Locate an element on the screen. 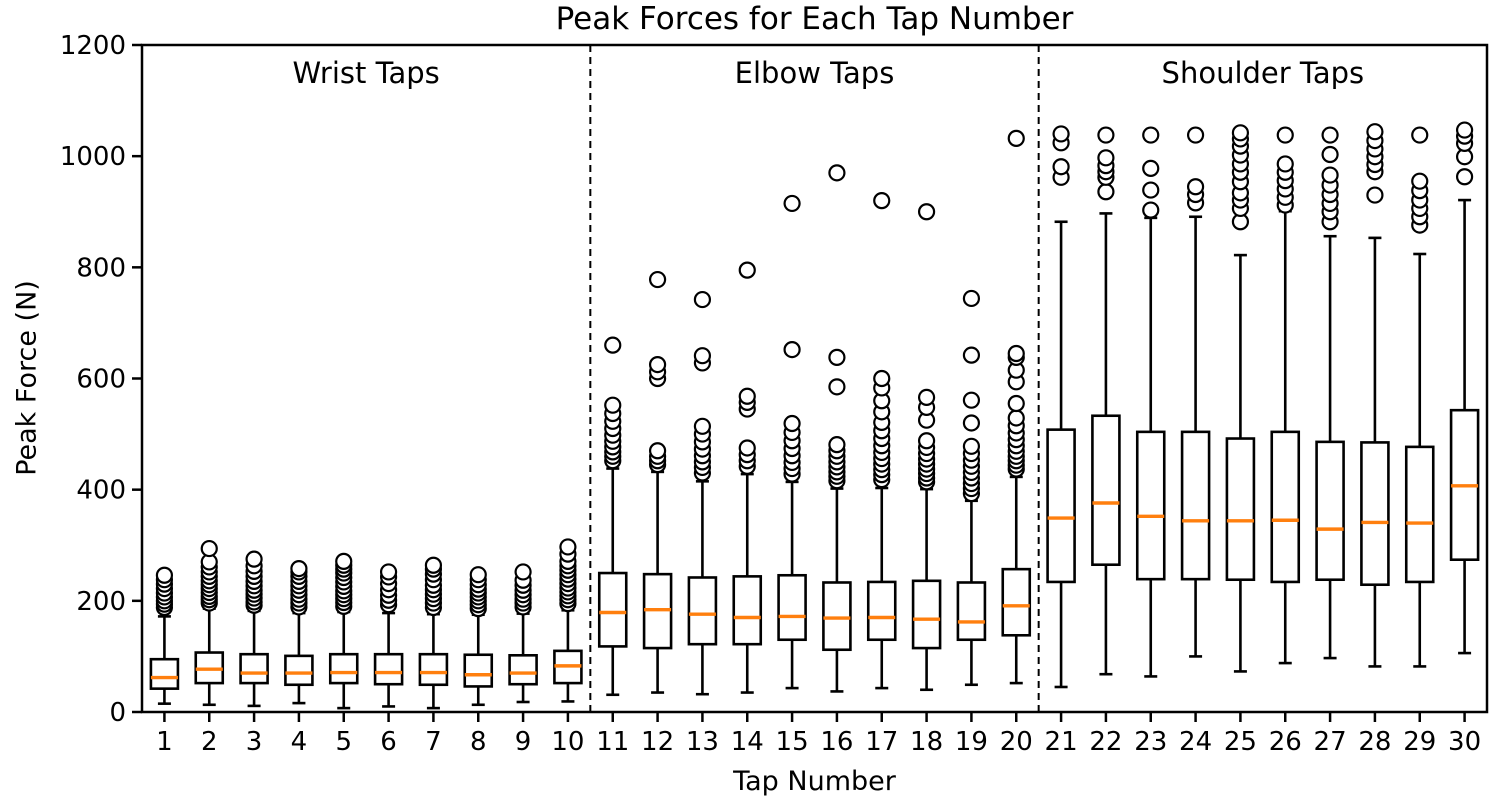  section-label: Shoulder Taps is located at coordinates (1263, 73).